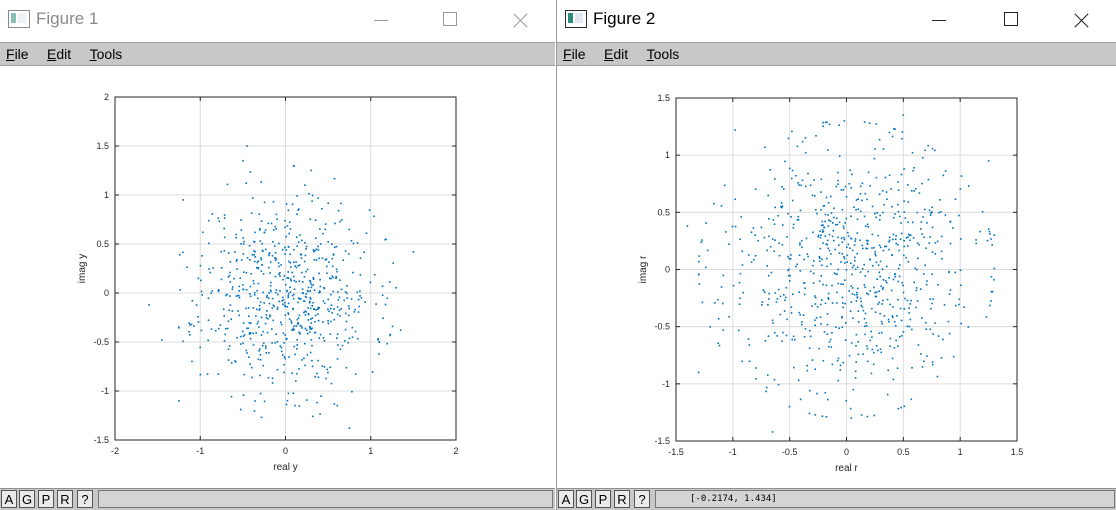 The width and height of the screenshot is (1116, 510). Describe the element at coordinates (836, 20) in the screenshot. I see `title-bar: Figure 2` at that location.